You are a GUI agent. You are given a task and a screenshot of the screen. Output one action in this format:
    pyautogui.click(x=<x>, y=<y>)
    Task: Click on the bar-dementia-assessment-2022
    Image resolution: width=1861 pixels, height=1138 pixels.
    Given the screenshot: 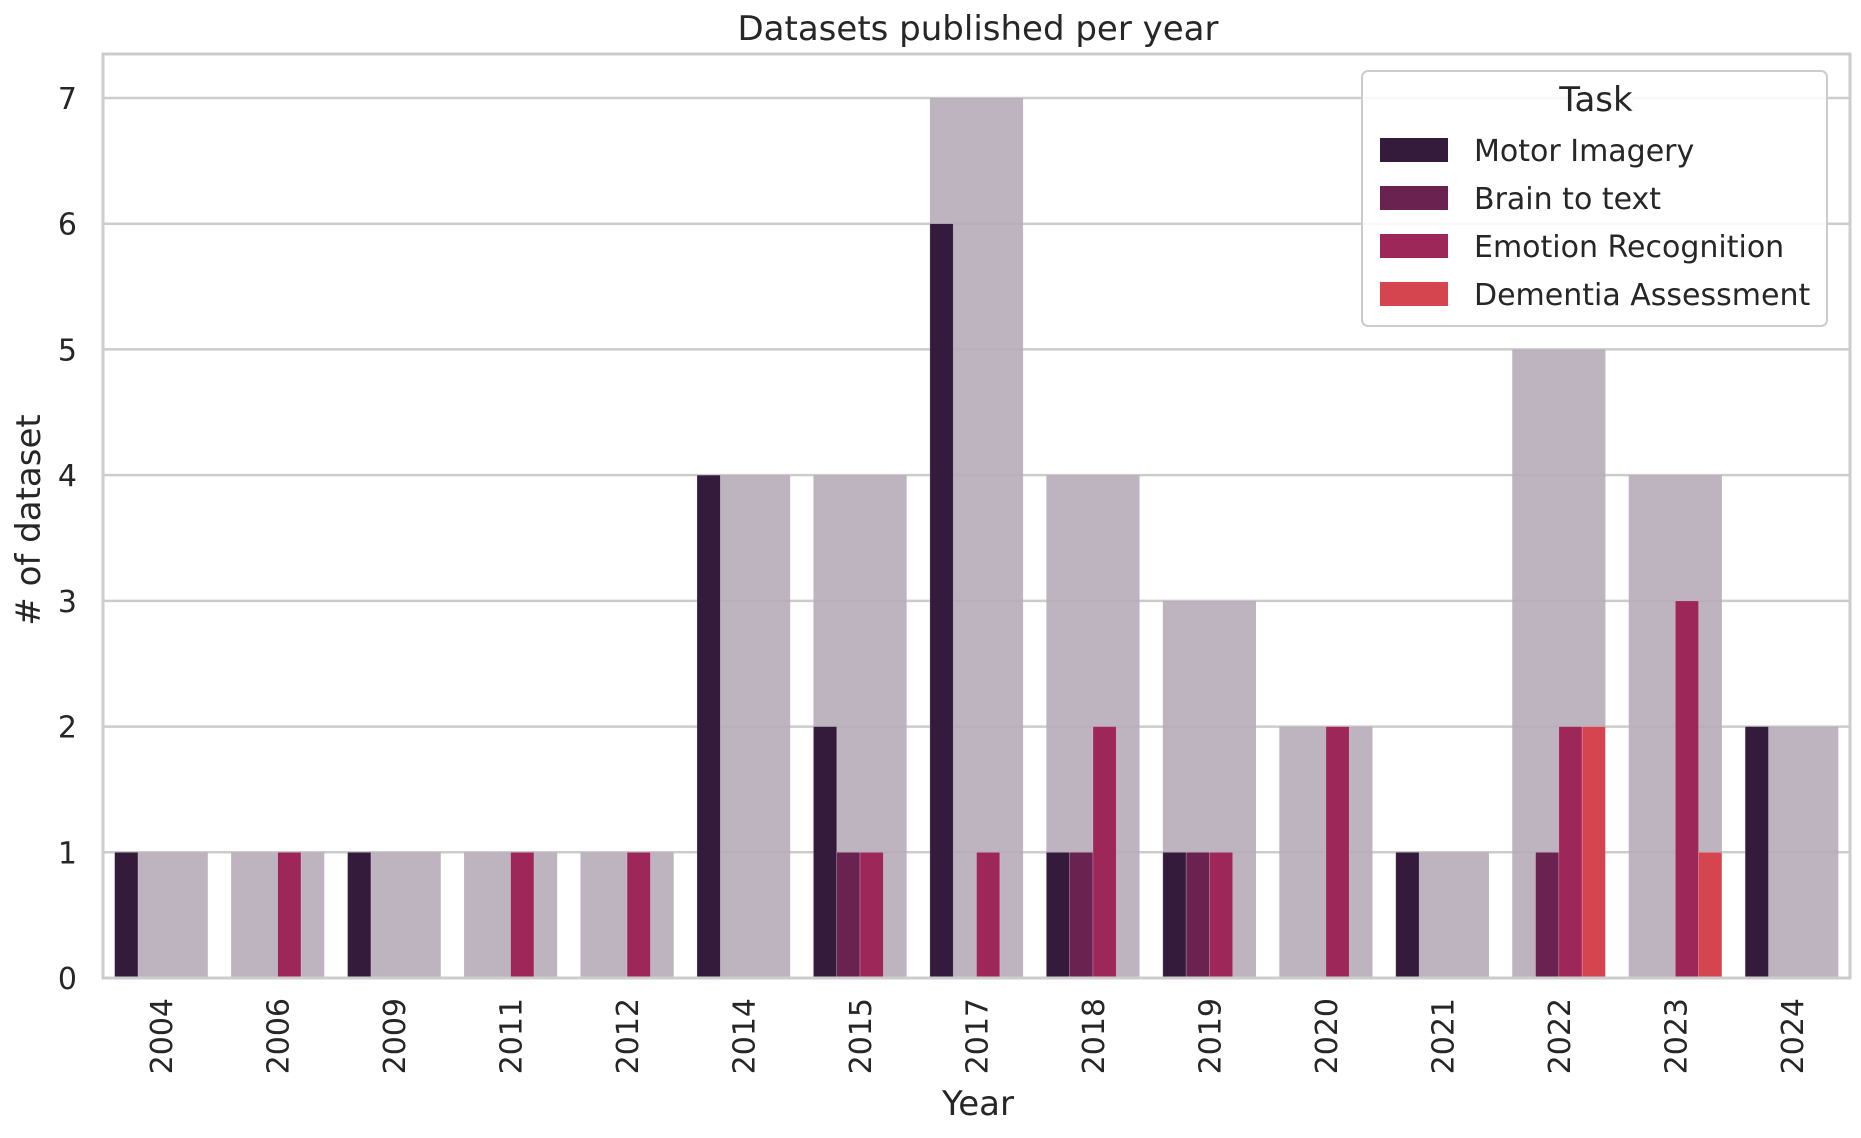 What is the action you would take?
    pyautogui.click(x=1593, y=852)
    